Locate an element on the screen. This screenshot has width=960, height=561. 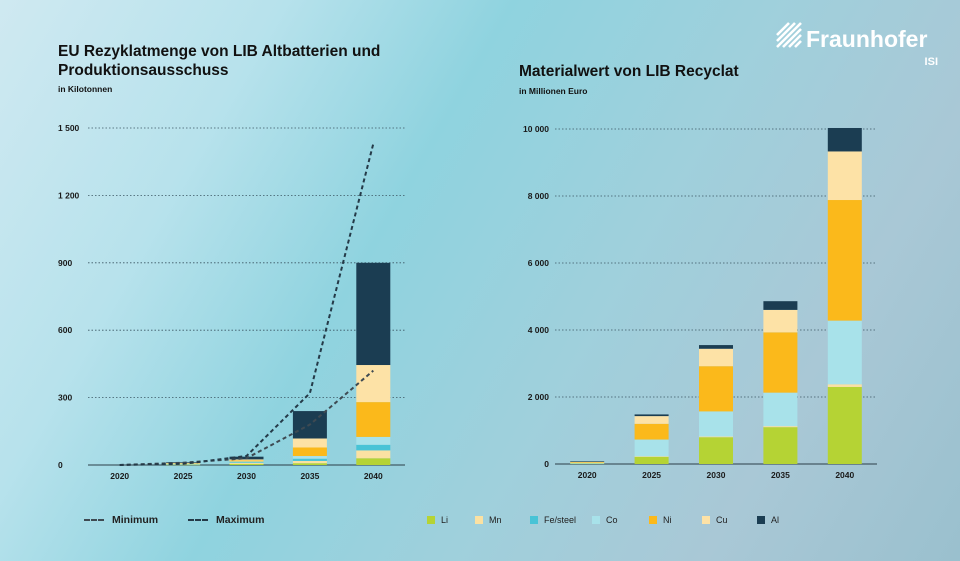
right-chart-title: Materialwert von LIB Recyclat is located at coordinates (629, 71).